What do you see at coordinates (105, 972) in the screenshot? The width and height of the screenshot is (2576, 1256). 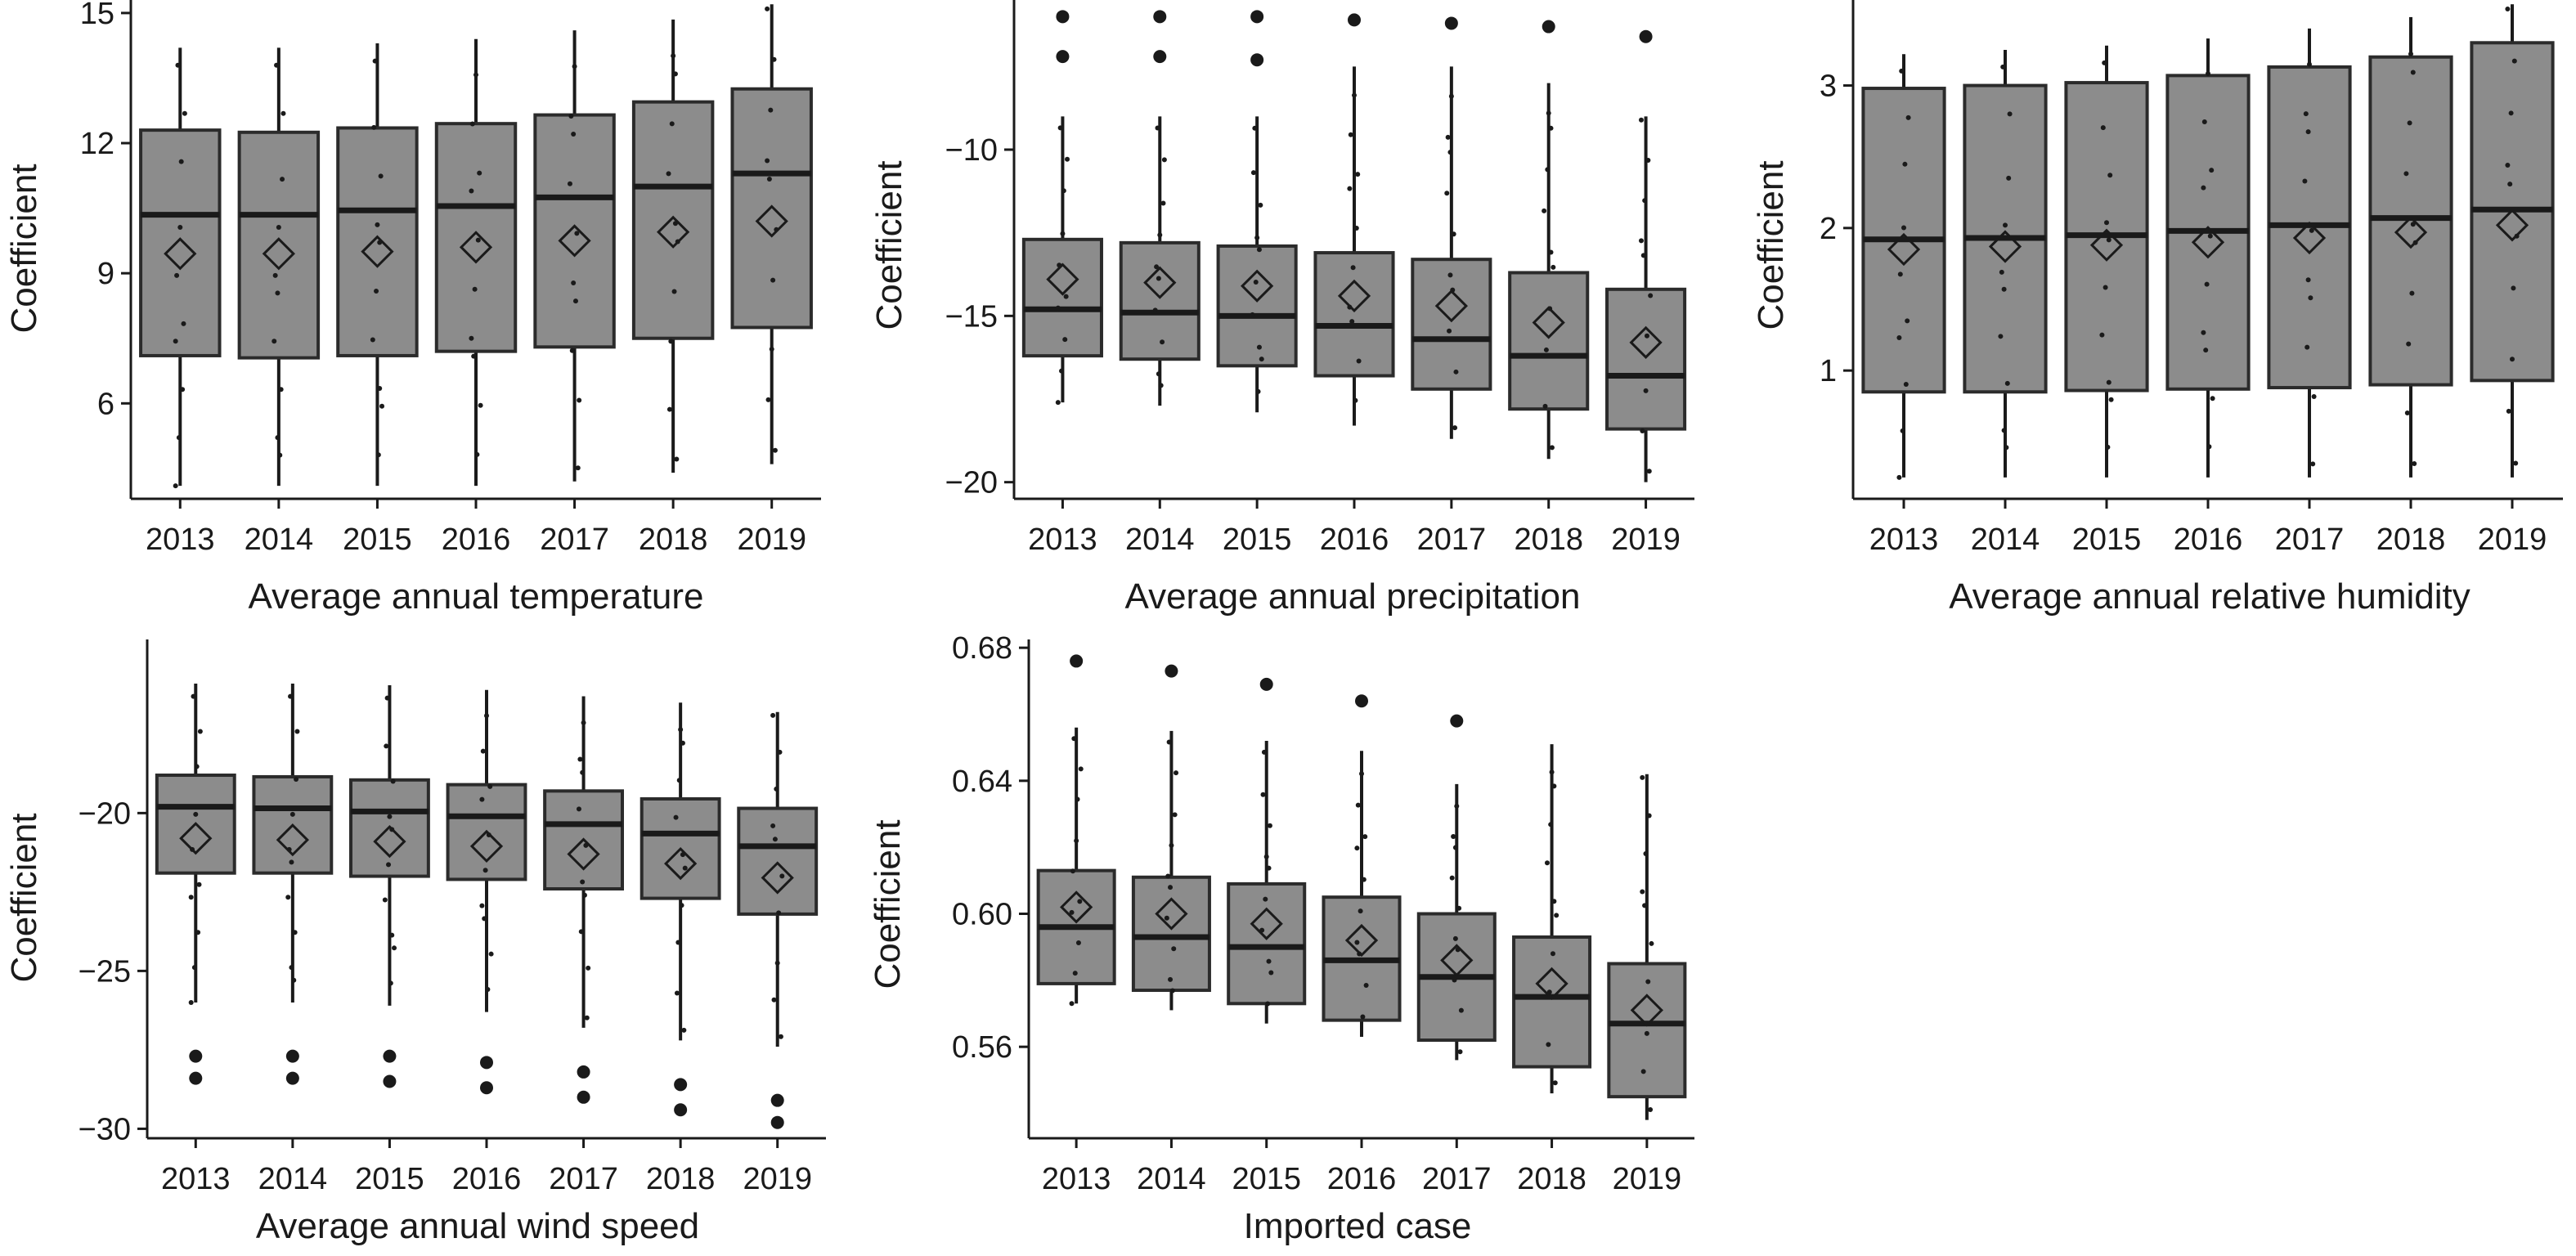 I see `y-tick-label: −25` at bounding box center [105, 972].